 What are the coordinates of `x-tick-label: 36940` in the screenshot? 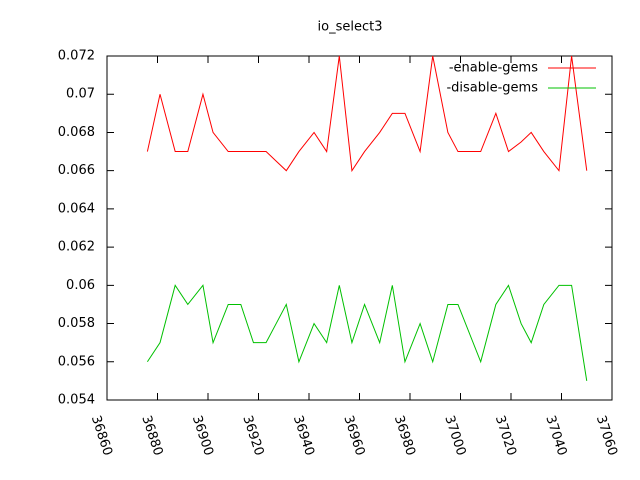 It's located at (303, 436).